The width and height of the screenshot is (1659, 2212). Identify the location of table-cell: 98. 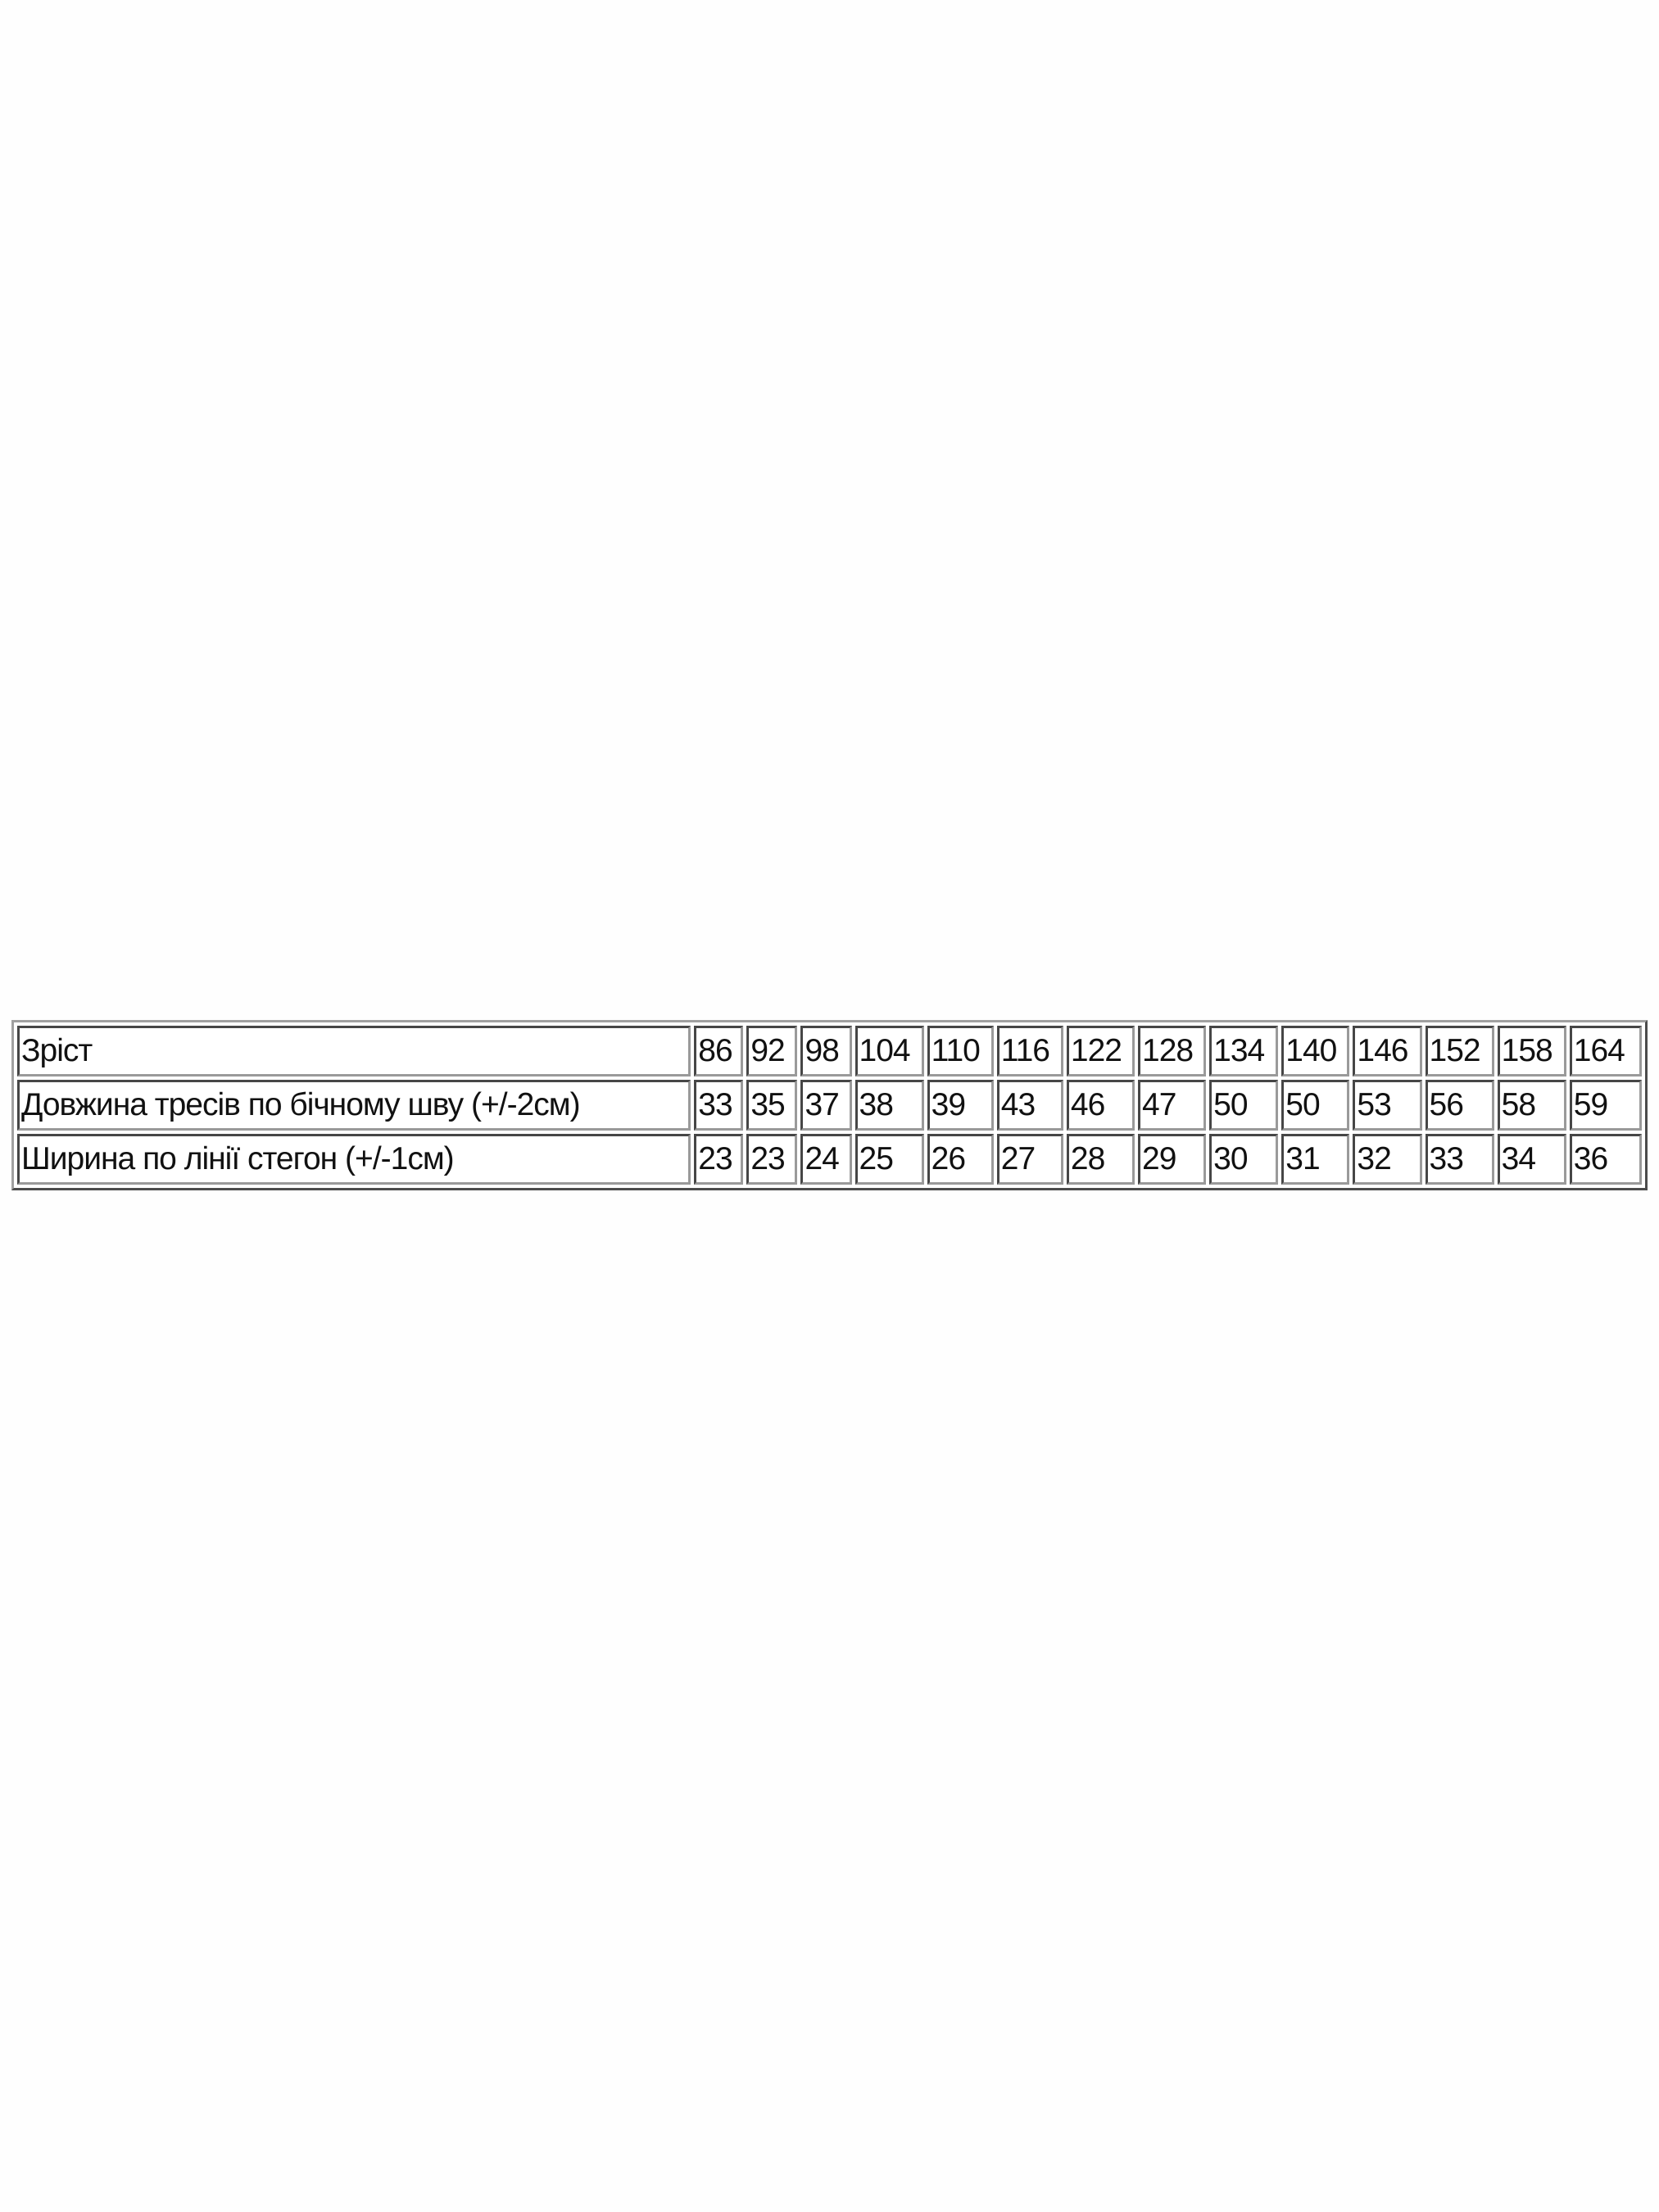
(826, 1051).